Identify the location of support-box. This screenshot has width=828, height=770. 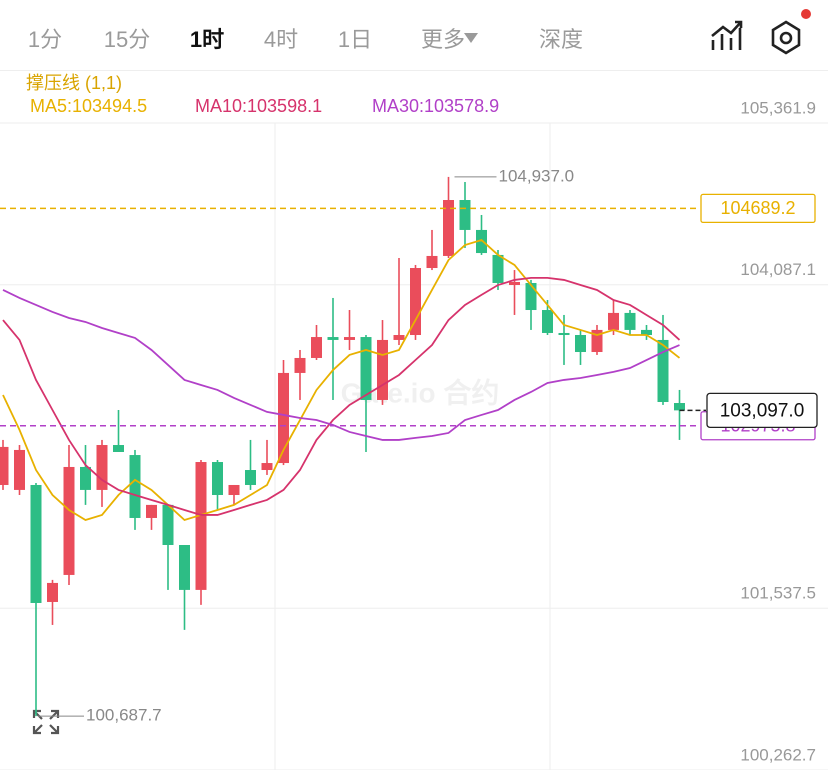
(758, 426).